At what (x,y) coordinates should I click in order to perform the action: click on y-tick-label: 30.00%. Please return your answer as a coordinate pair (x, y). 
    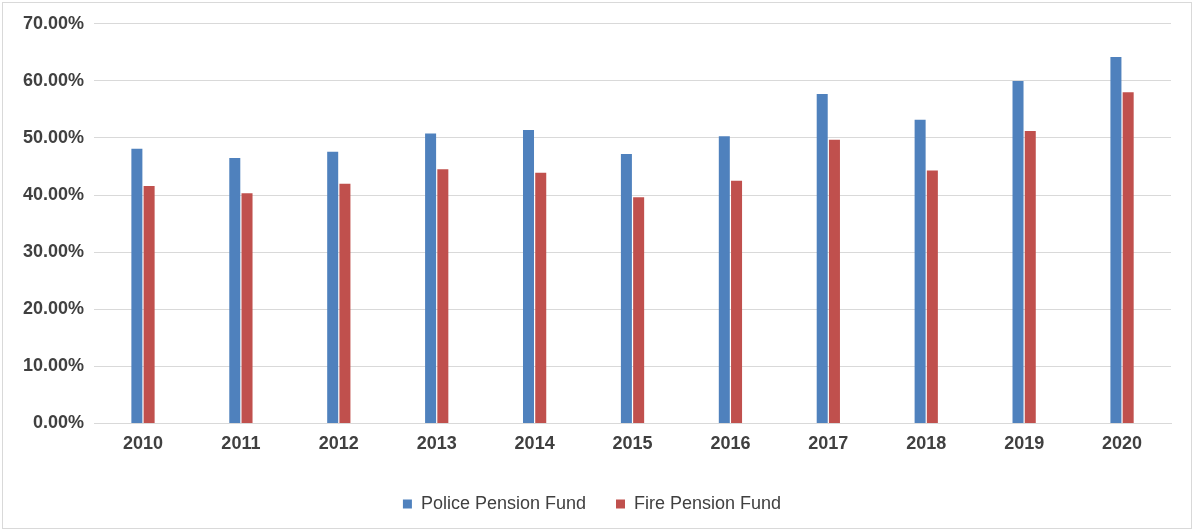
    Looking at the image, I should click on (53, 251).